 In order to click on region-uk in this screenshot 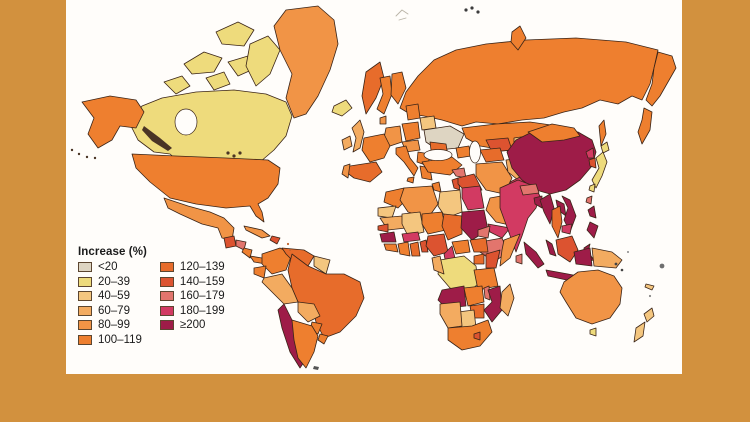, I will do `click(358, 136)`.